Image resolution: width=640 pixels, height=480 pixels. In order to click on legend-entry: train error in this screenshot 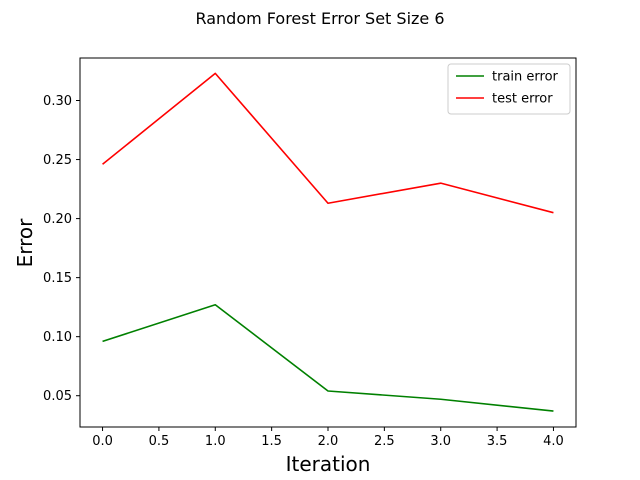, I will do `click(525, 77)`.